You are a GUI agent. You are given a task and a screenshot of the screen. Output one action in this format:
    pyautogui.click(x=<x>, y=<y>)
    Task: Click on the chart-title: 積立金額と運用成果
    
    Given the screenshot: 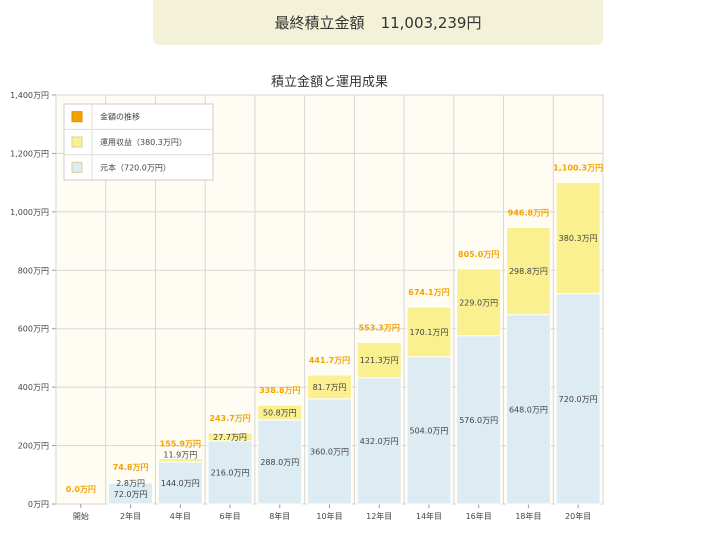 What is the action you would take?
    pyautogui.click(x=329, y=82)
    